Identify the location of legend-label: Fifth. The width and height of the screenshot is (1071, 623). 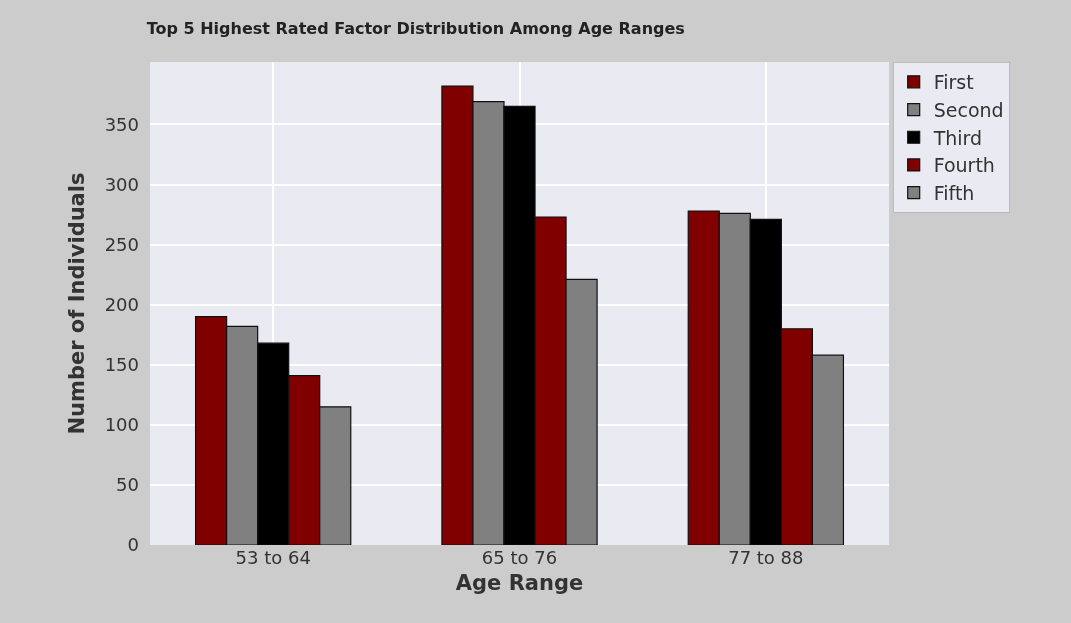
(954, 193).